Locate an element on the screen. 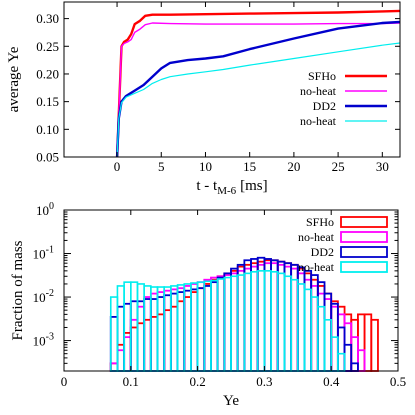  fraction-y-tick-label: 10⁰ is located at coordinates (45, 209).